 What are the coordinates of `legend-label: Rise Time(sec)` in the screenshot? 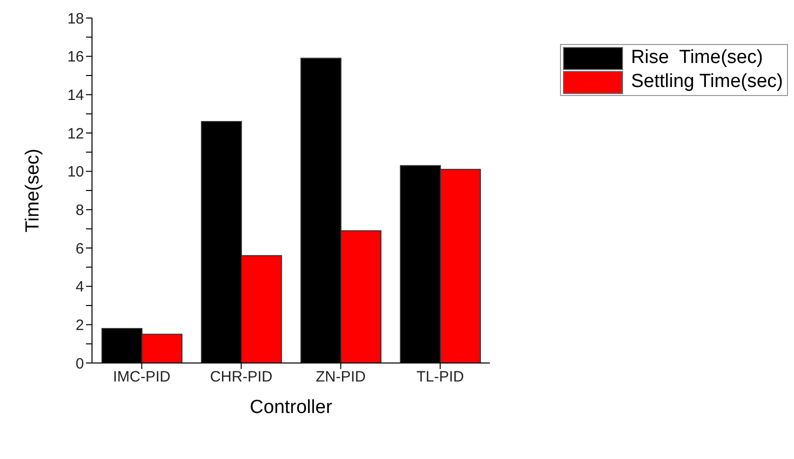 It's located at (696, 58).